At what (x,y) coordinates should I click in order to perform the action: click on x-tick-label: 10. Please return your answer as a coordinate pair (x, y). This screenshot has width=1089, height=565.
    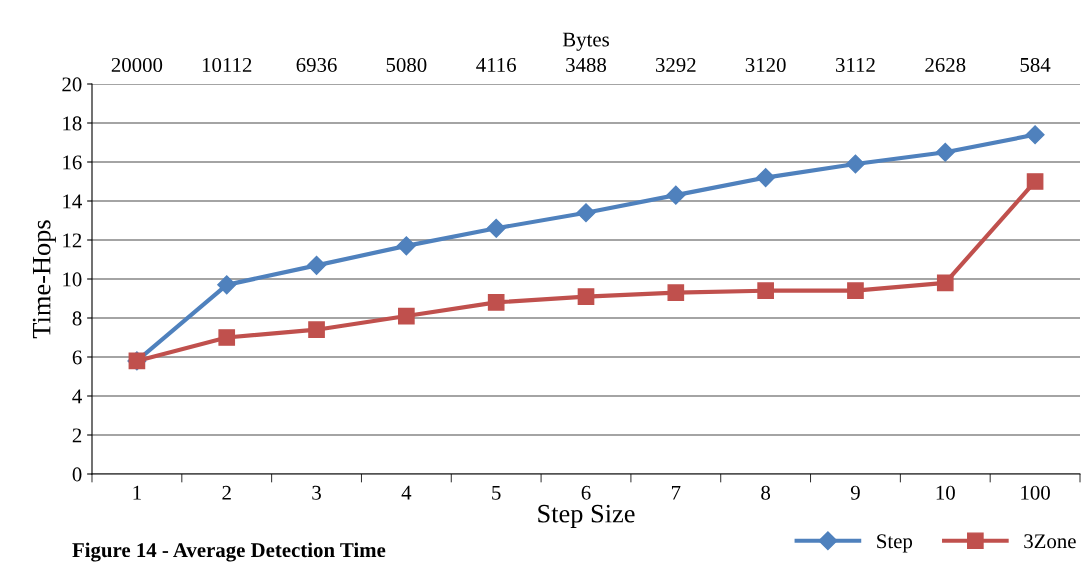
    Looking at the image, I should click on (945, 492).